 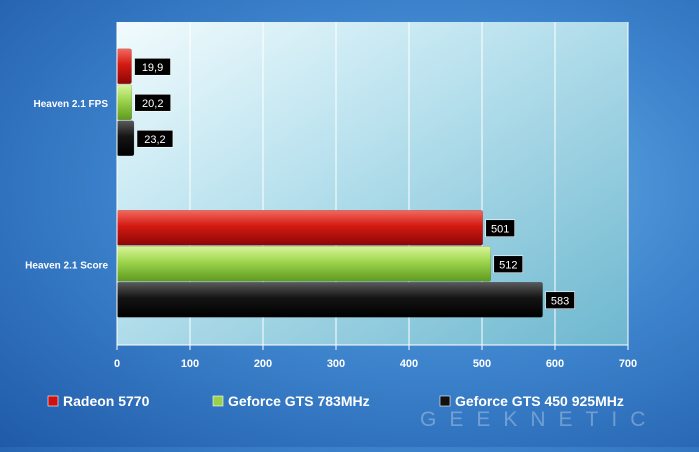 I want to click on x-tick-label: 200, so click(x=263, y=364).